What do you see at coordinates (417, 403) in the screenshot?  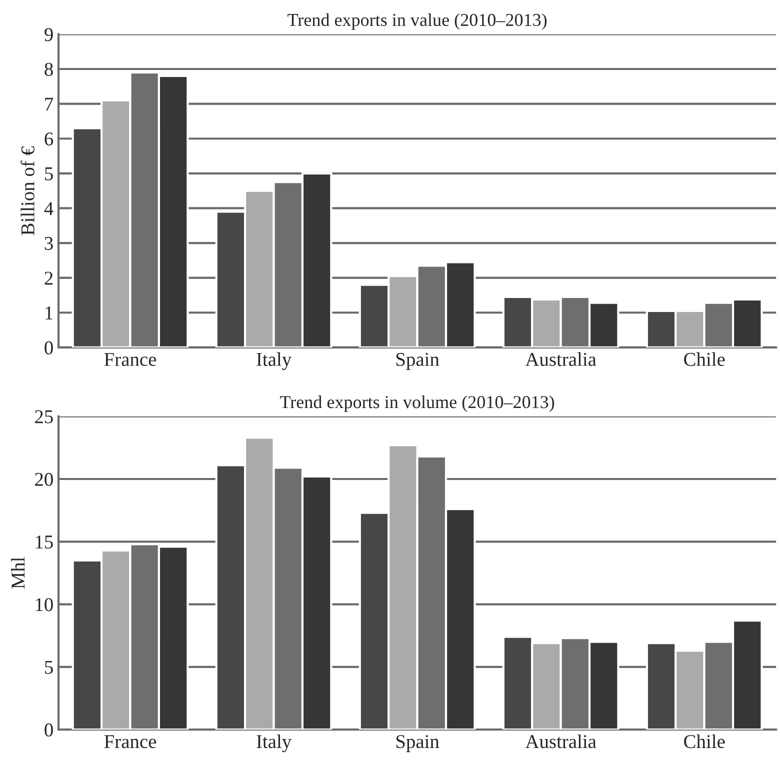 I see `chart-title: Trend exports in volume (2010–2013)` at bounding box center [417, 403].